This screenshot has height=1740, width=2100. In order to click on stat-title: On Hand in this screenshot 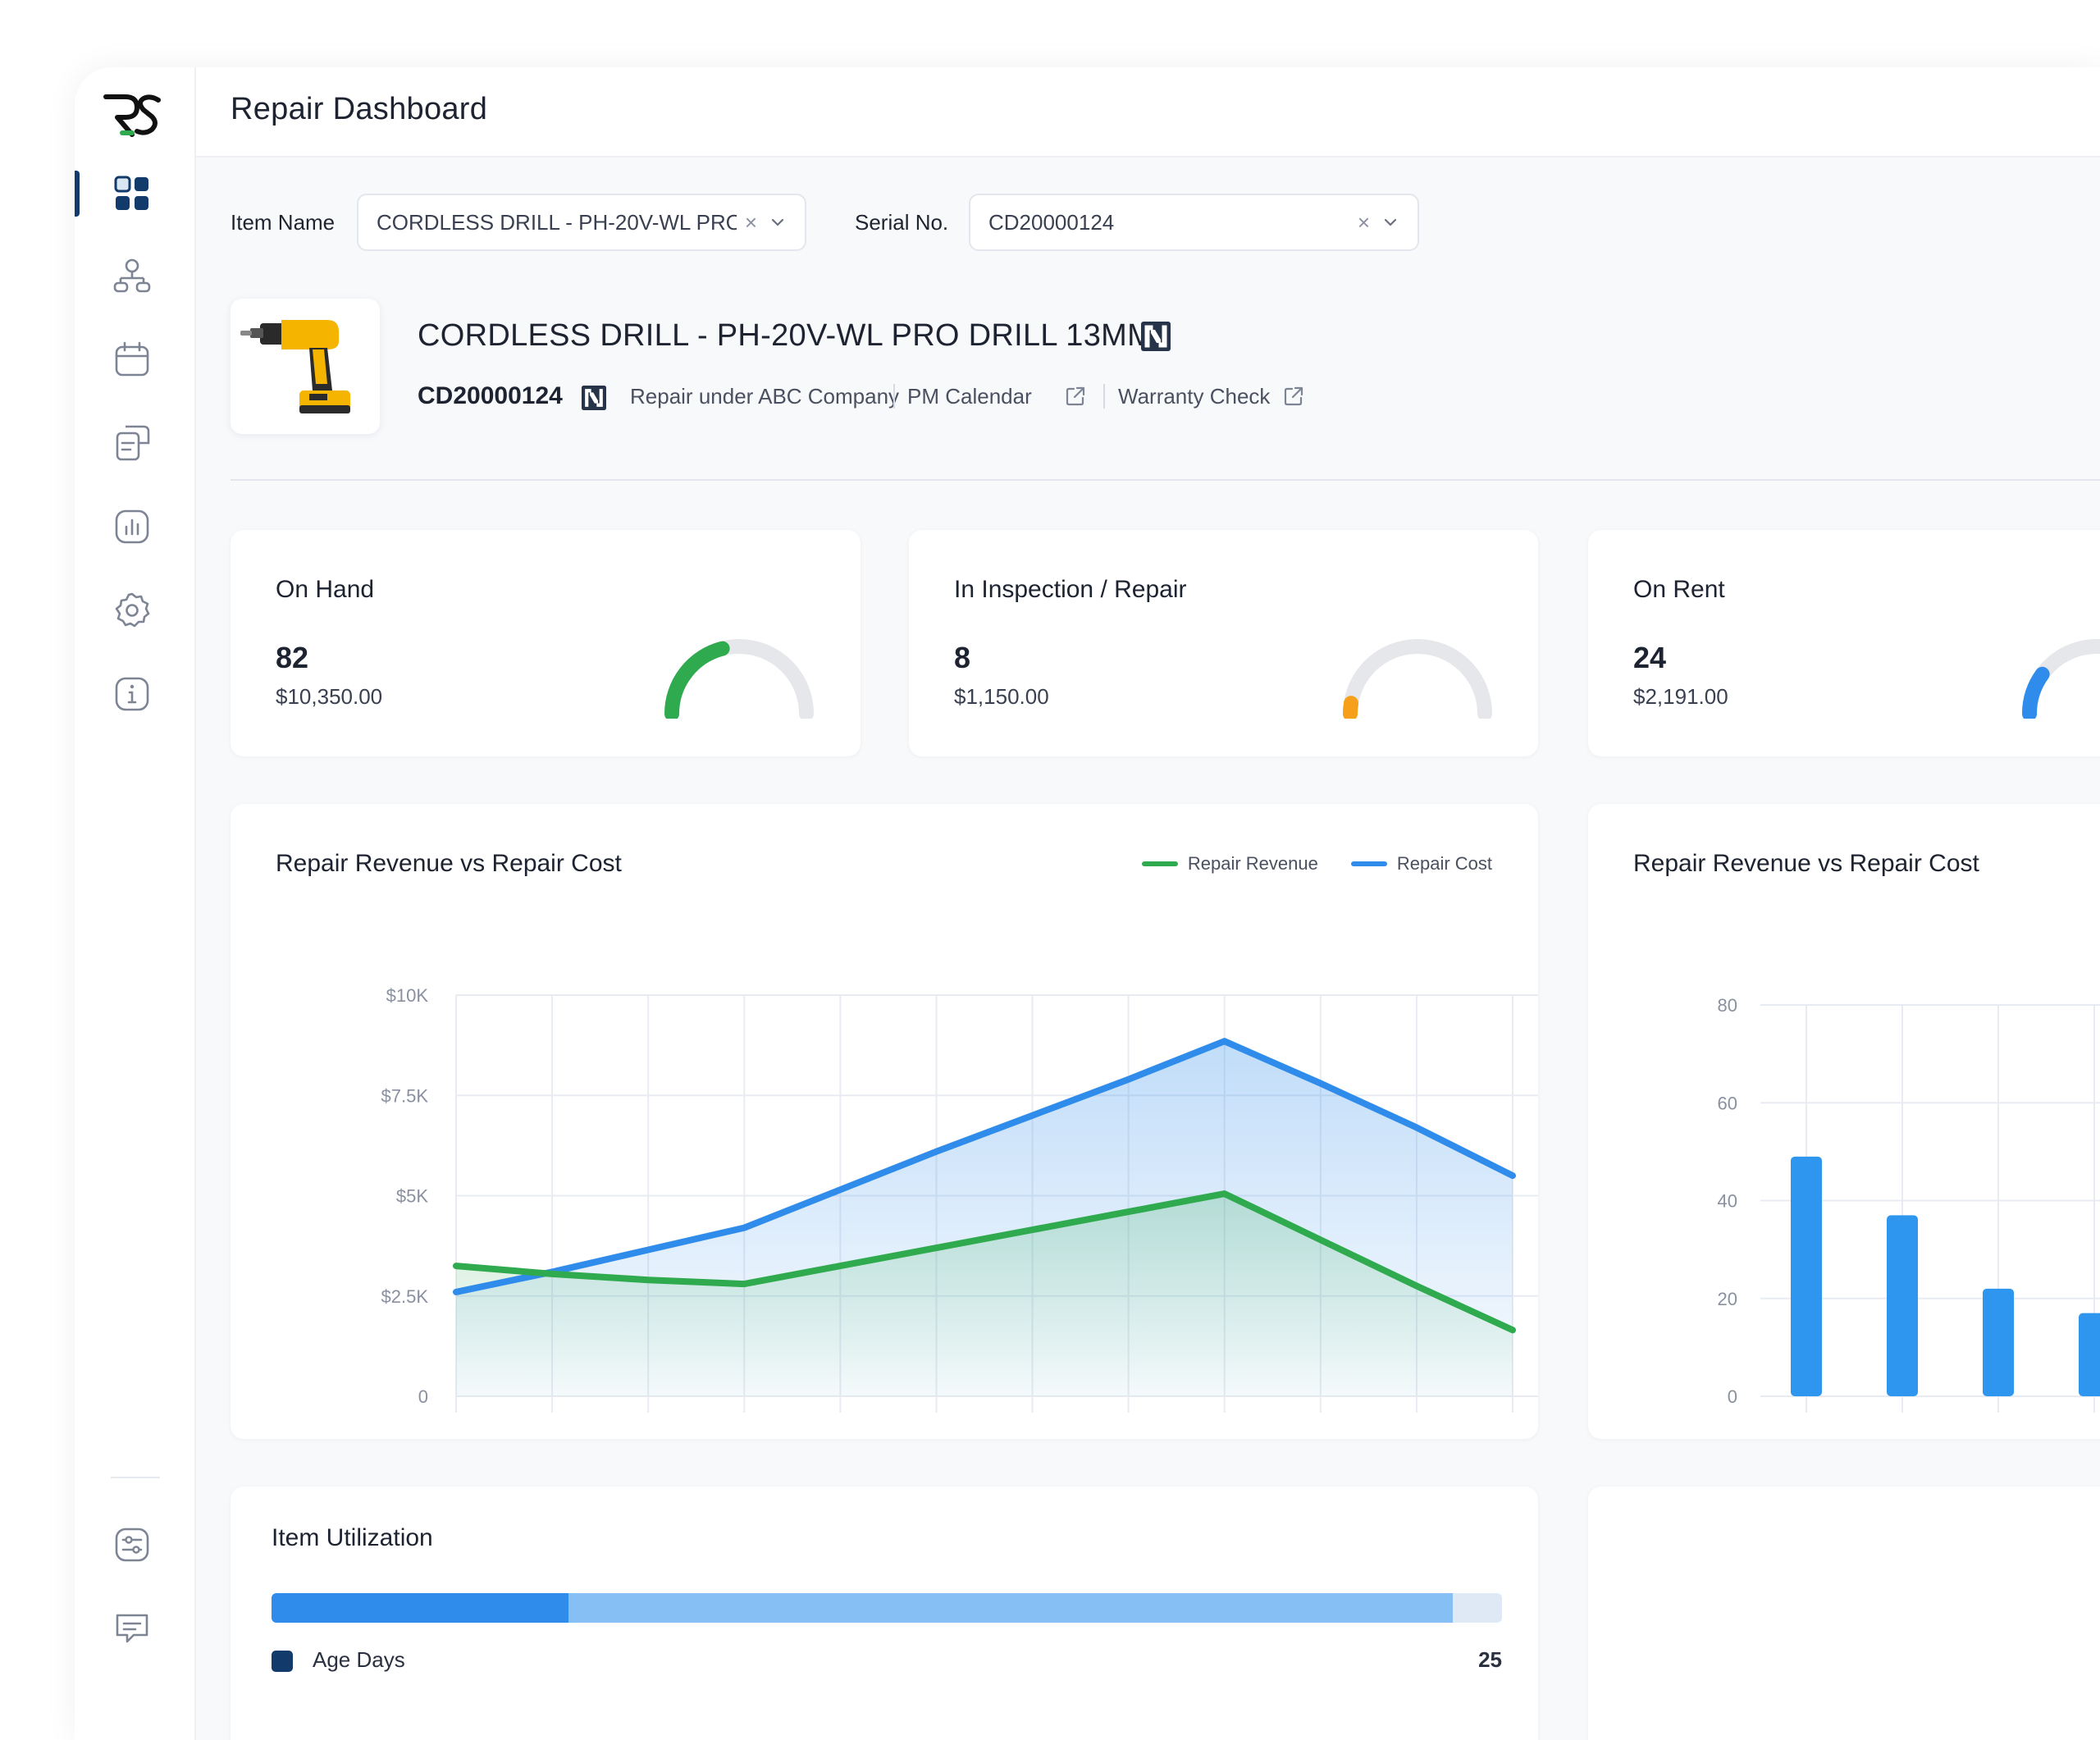, I will do `click(325, 589)`.